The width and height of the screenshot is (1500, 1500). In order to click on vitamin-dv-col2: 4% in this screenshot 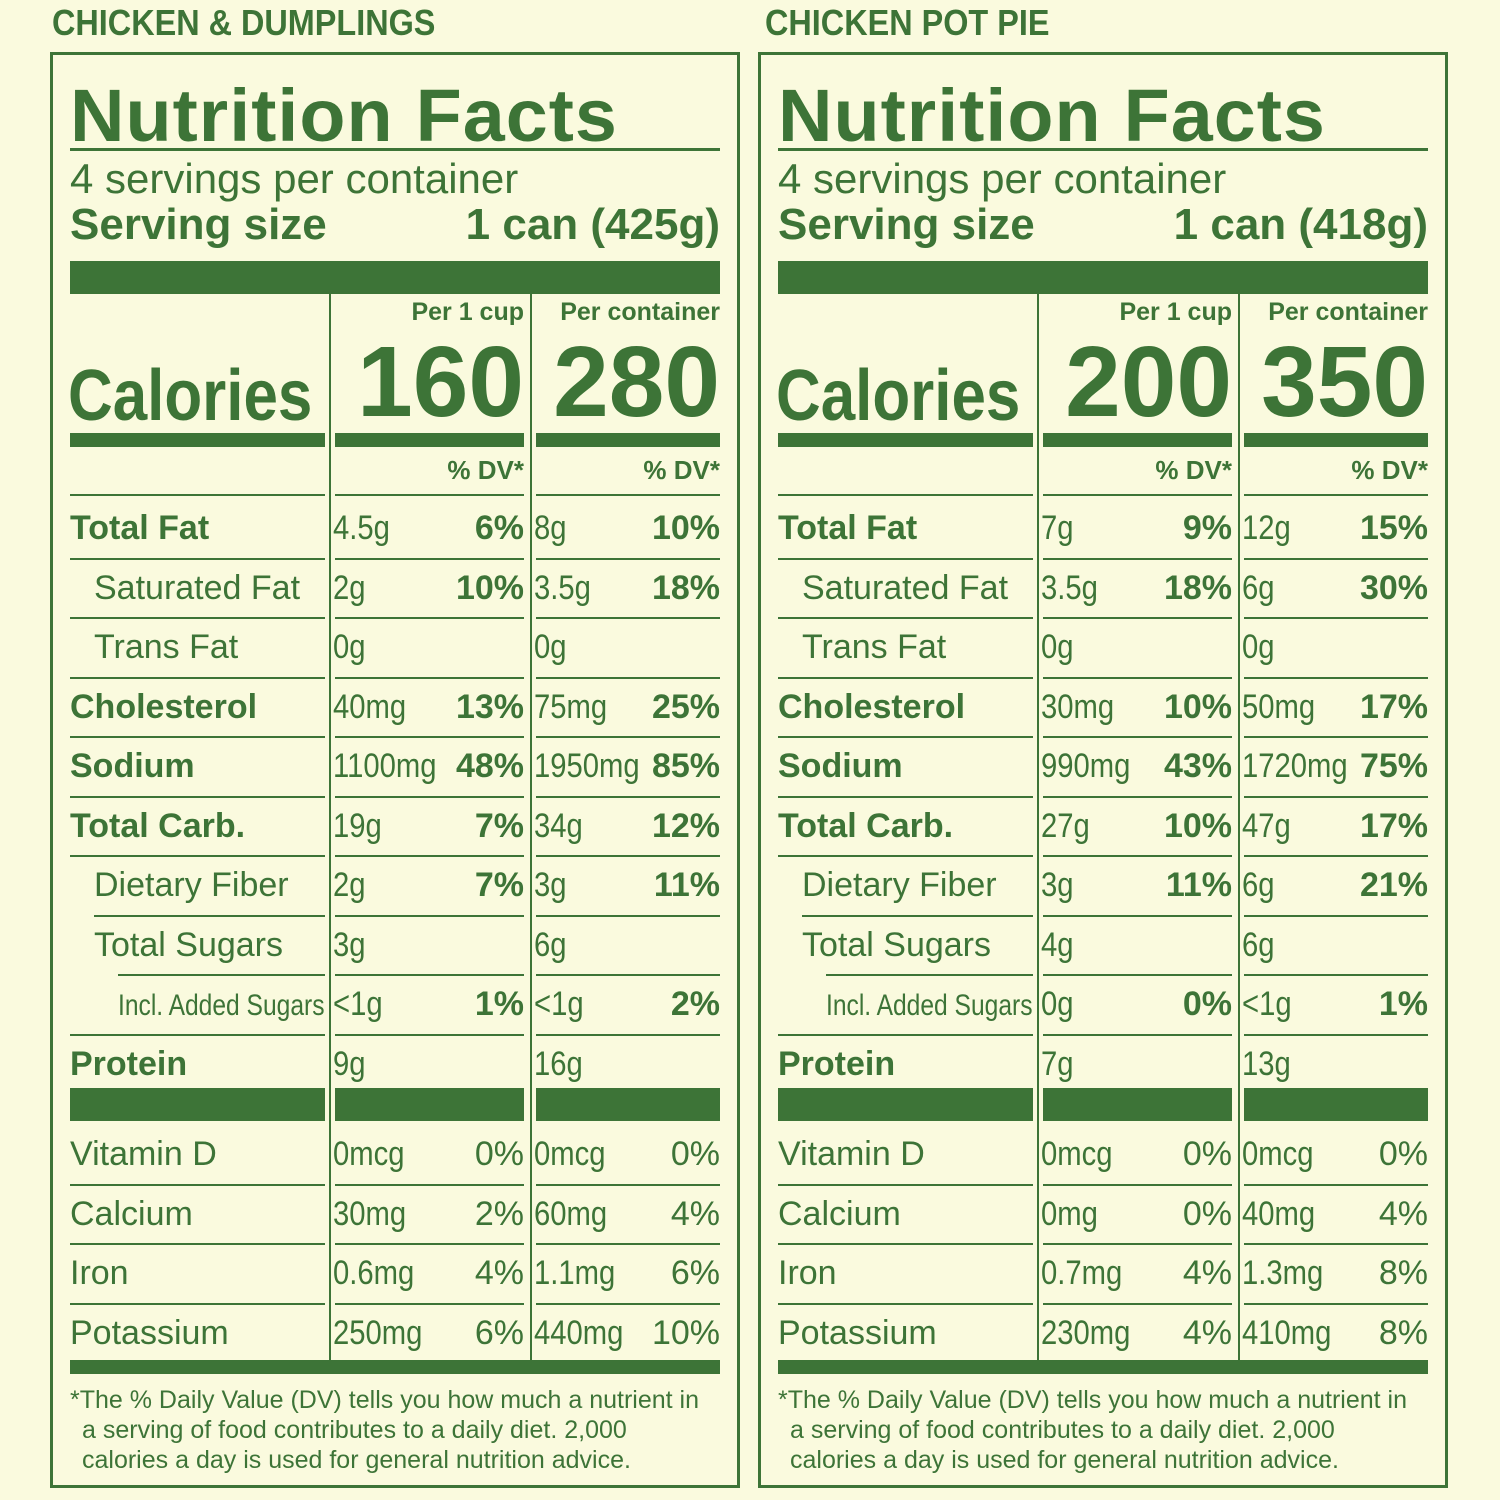, I will do `click(695, 1213)`.